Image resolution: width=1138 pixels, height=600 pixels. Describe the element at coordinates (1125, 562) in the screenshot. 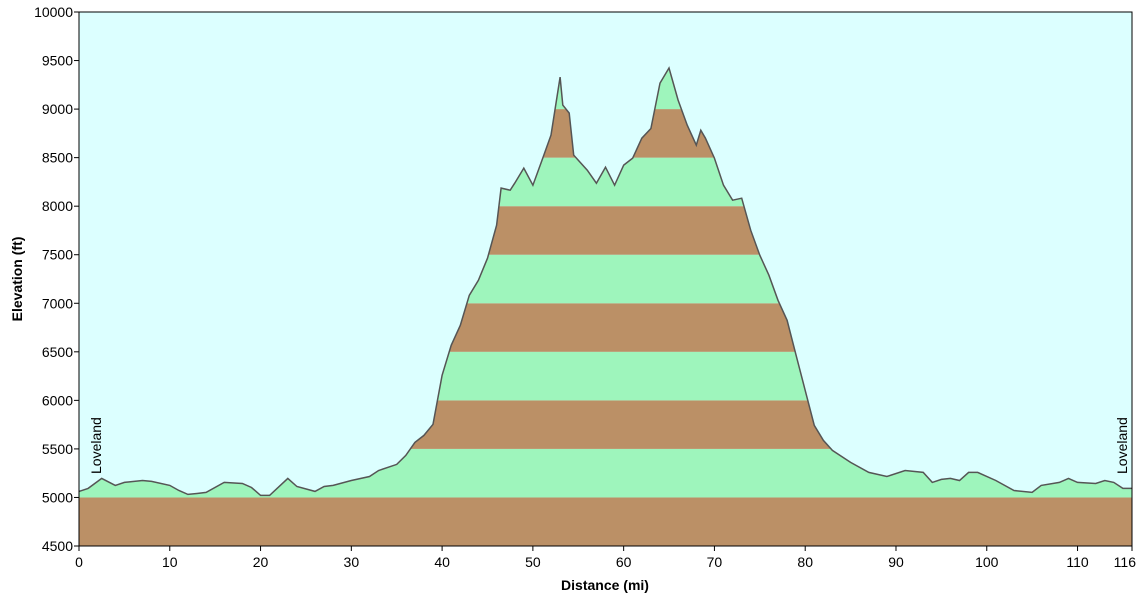

I see `x-tick-label: 116` at that location.